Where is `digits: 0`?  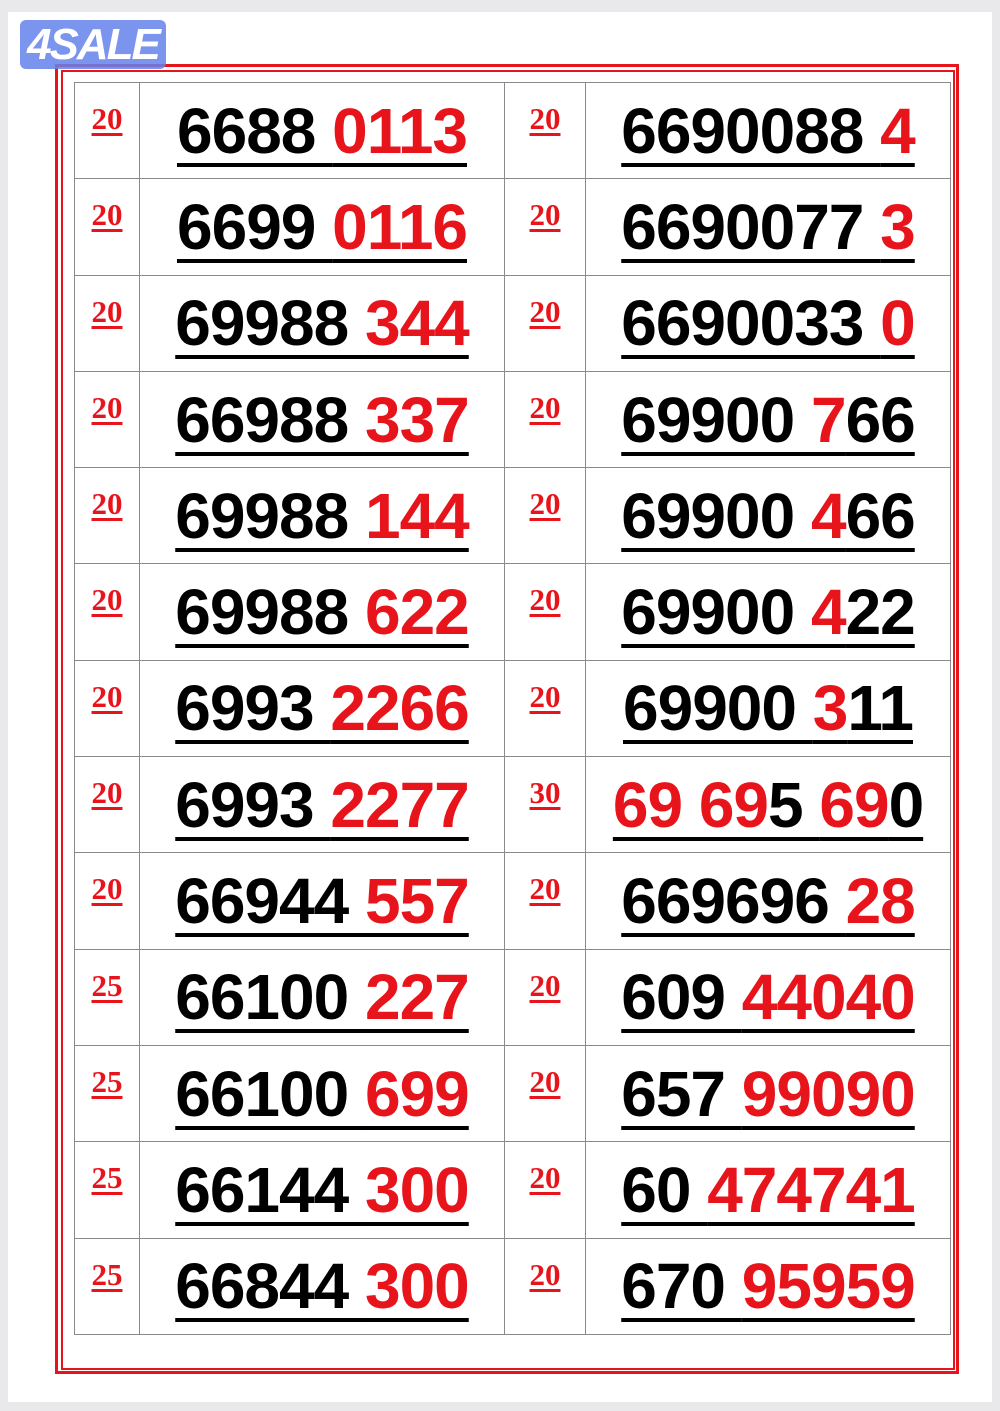 digits: 0 is located at coordinates (906, 804).